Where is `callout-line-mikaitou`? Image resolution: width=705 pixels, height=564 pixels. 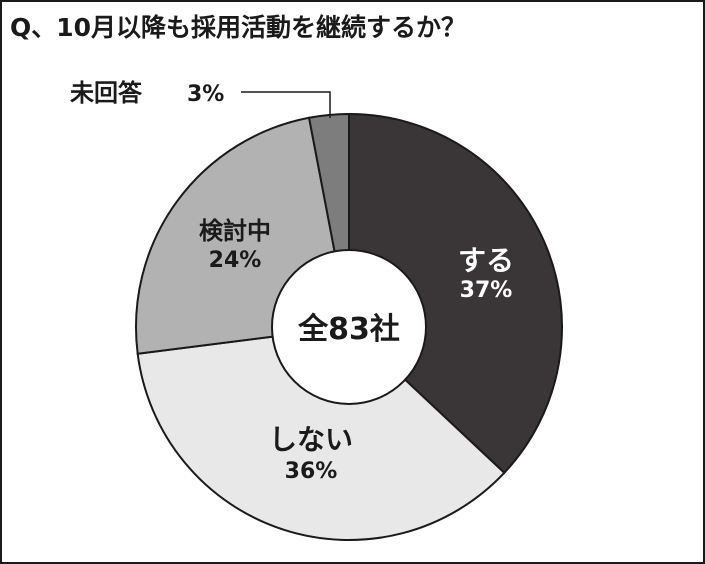 callout-line-mikaitou is located at coordinates (286, 104).